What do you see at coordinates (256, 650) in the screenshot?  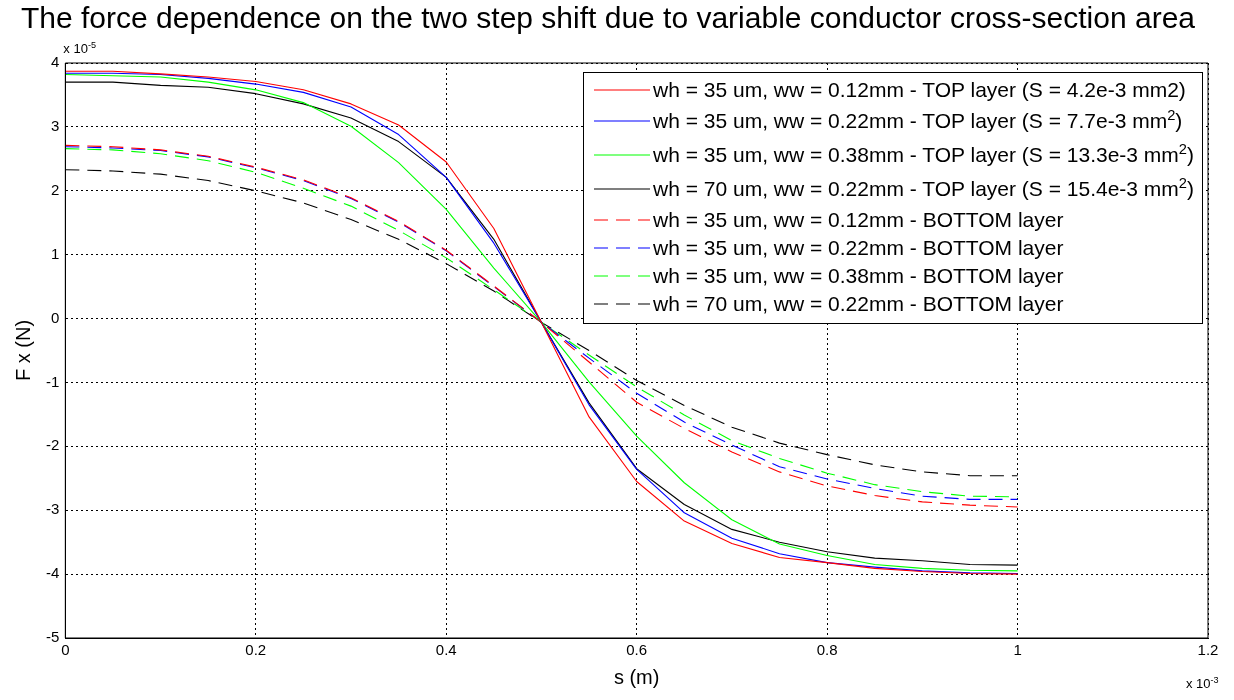 I see `x-tick-label: 0.2` at bounding box center [256, 650].